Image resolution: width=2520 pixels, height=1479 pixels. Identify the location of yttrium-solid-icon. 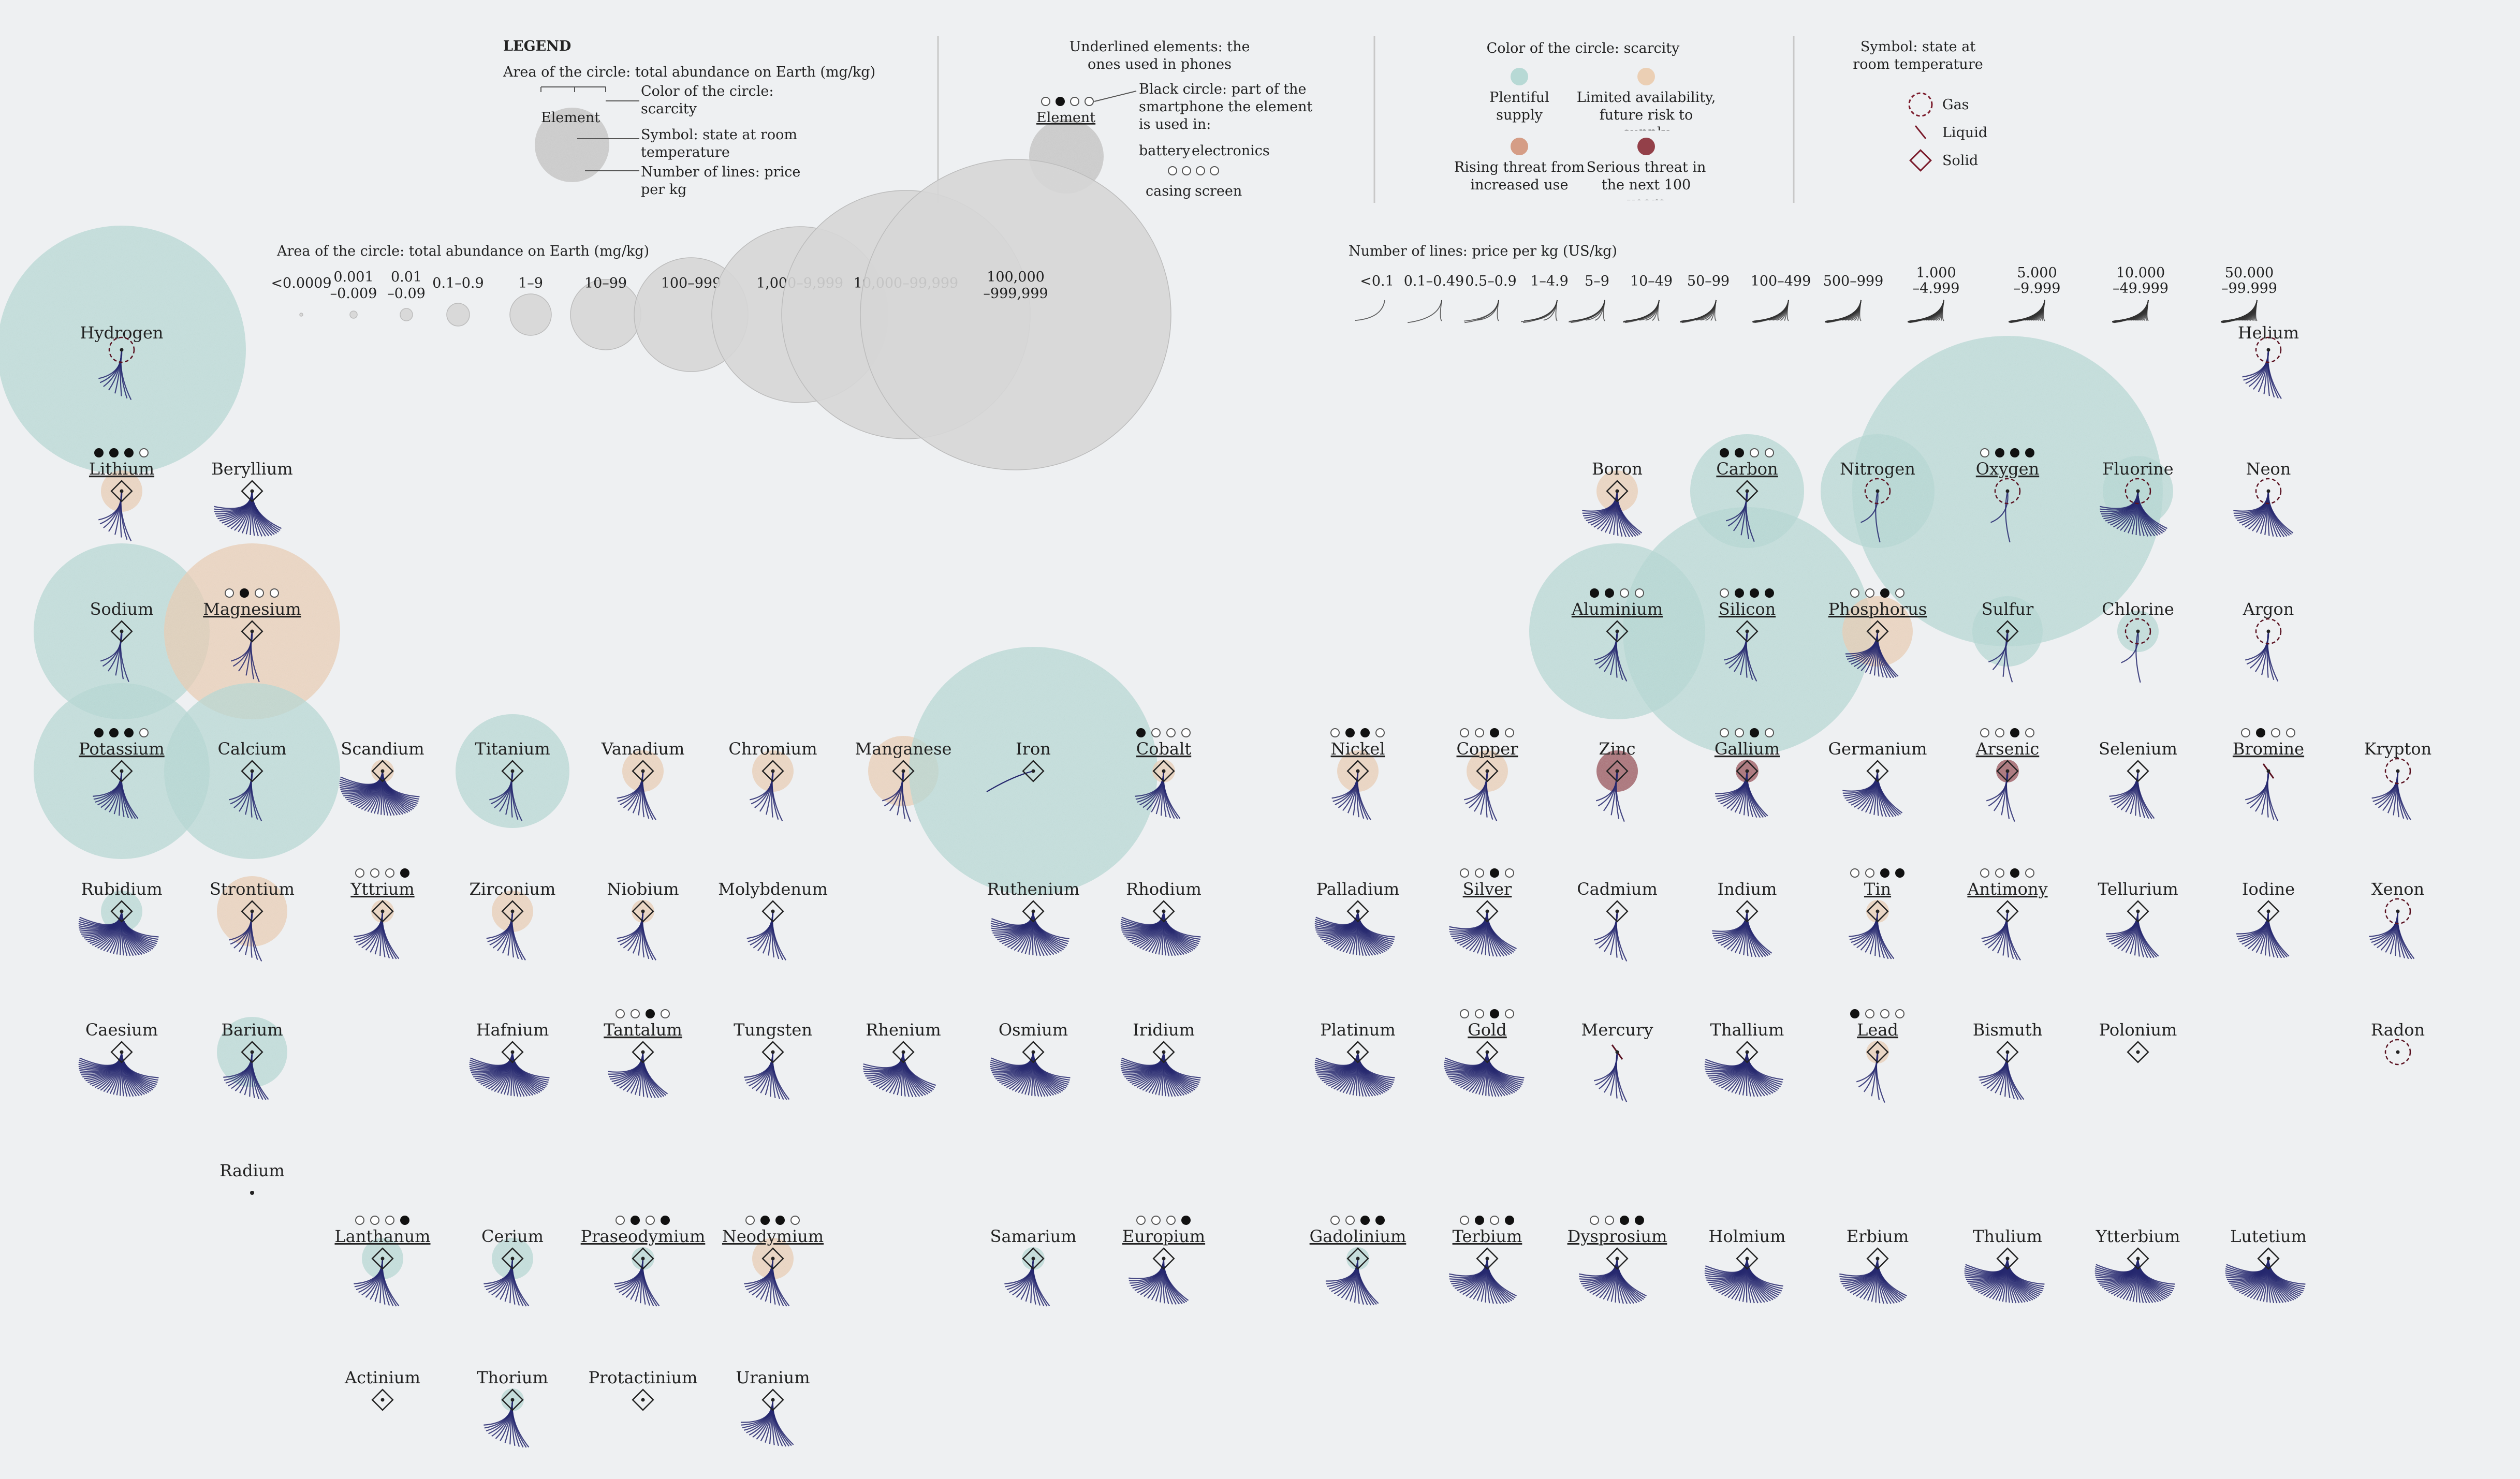
(382, 911).